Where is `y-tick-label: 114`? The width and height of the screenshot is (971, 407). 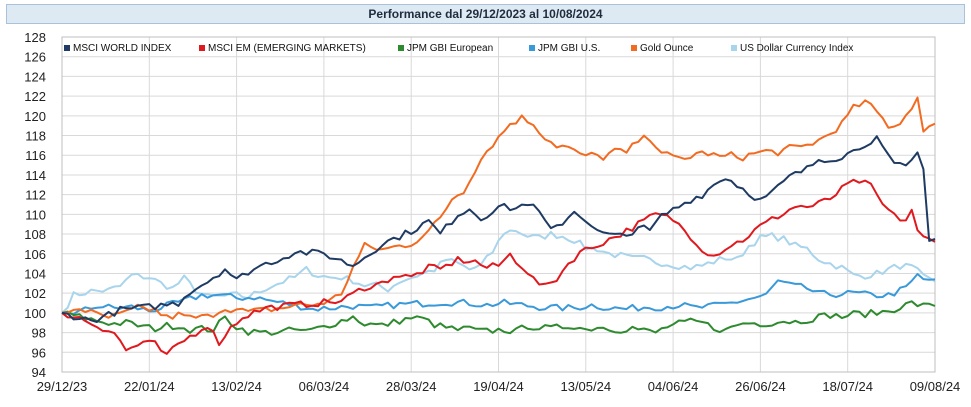
y-tick-label: 114 is located at coordinates (35, 175).